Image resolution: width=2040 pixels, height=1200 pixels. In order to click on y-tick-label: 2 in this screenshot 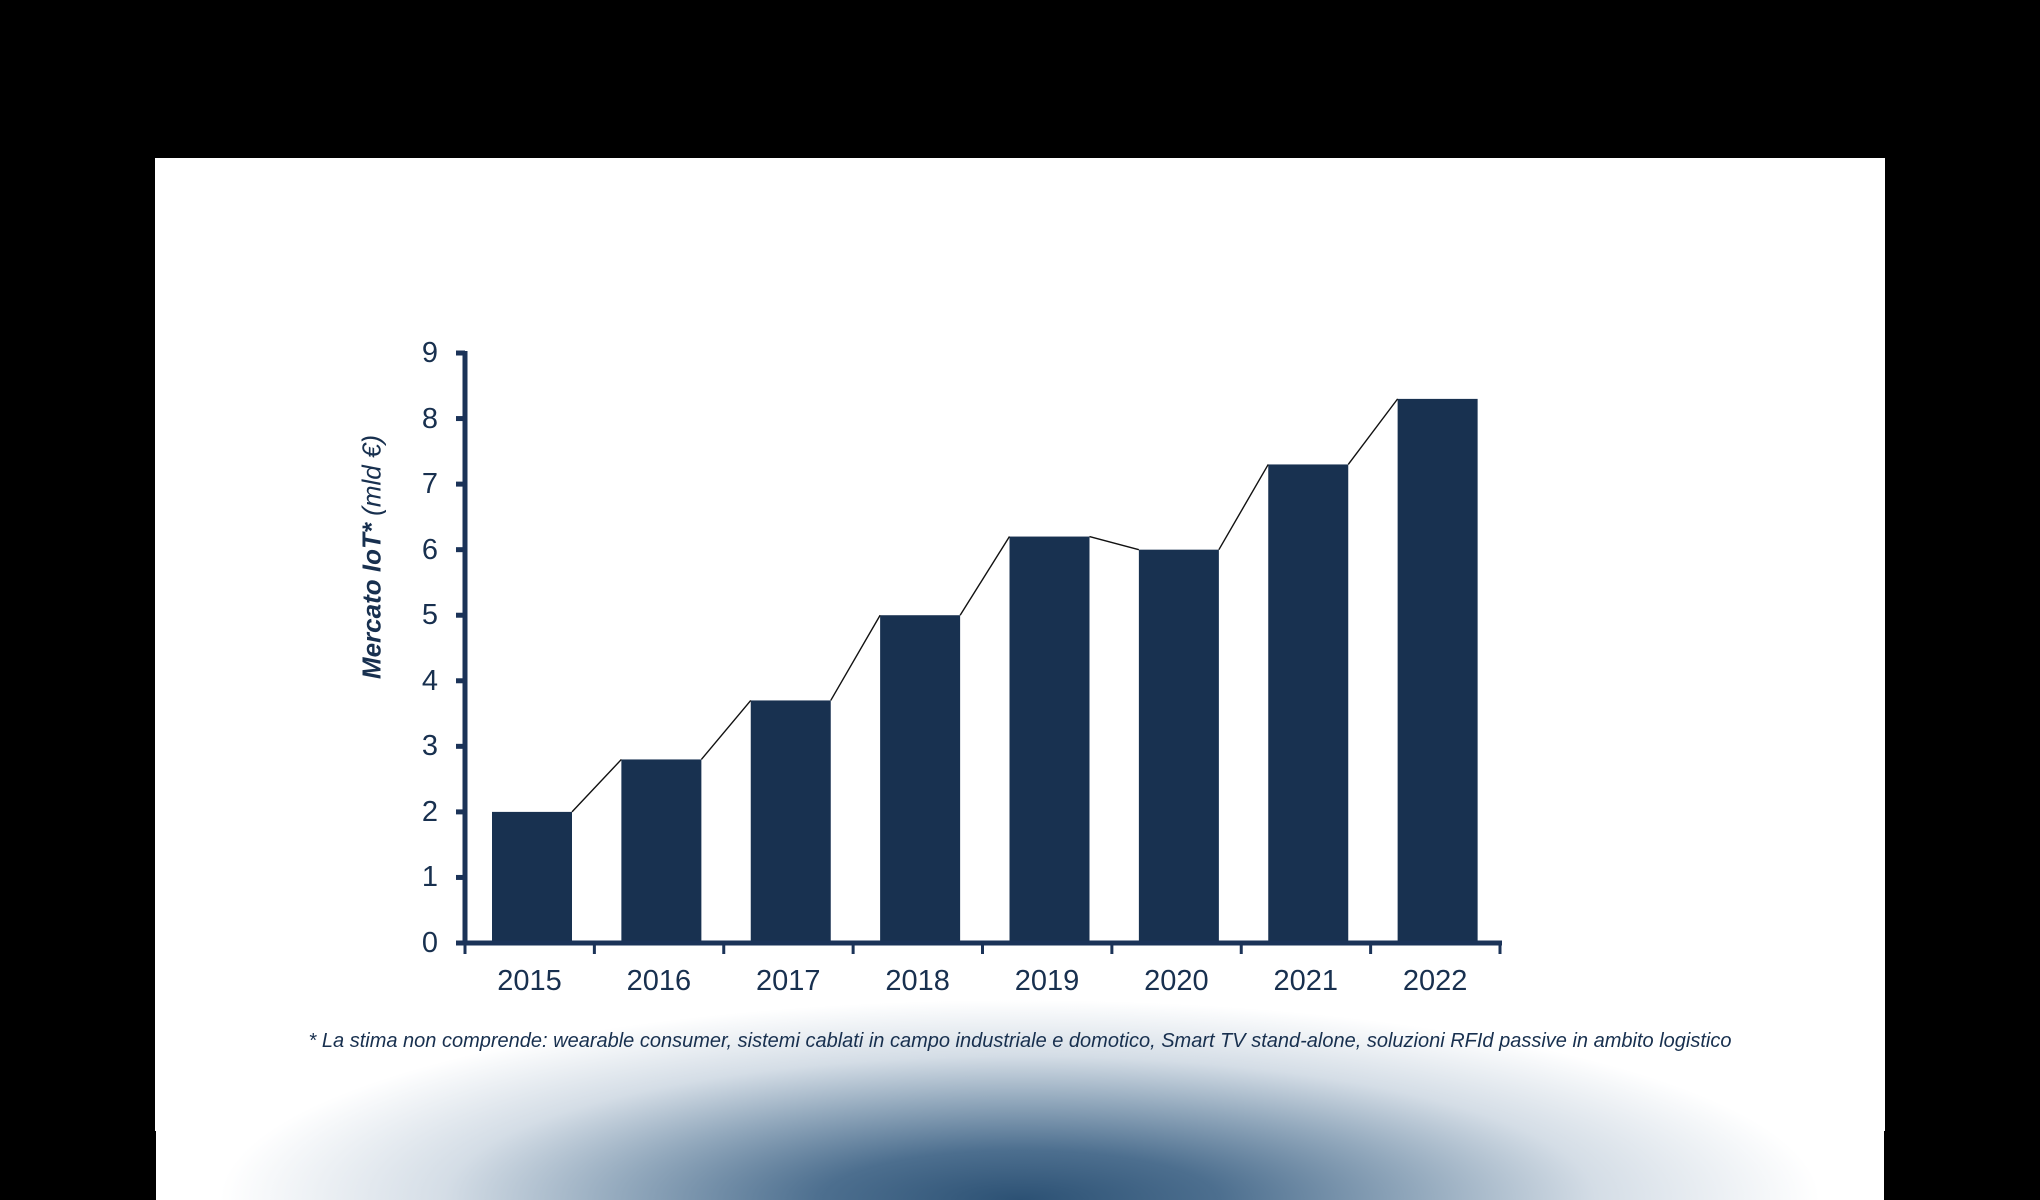, I will do `click(429, 811)`.